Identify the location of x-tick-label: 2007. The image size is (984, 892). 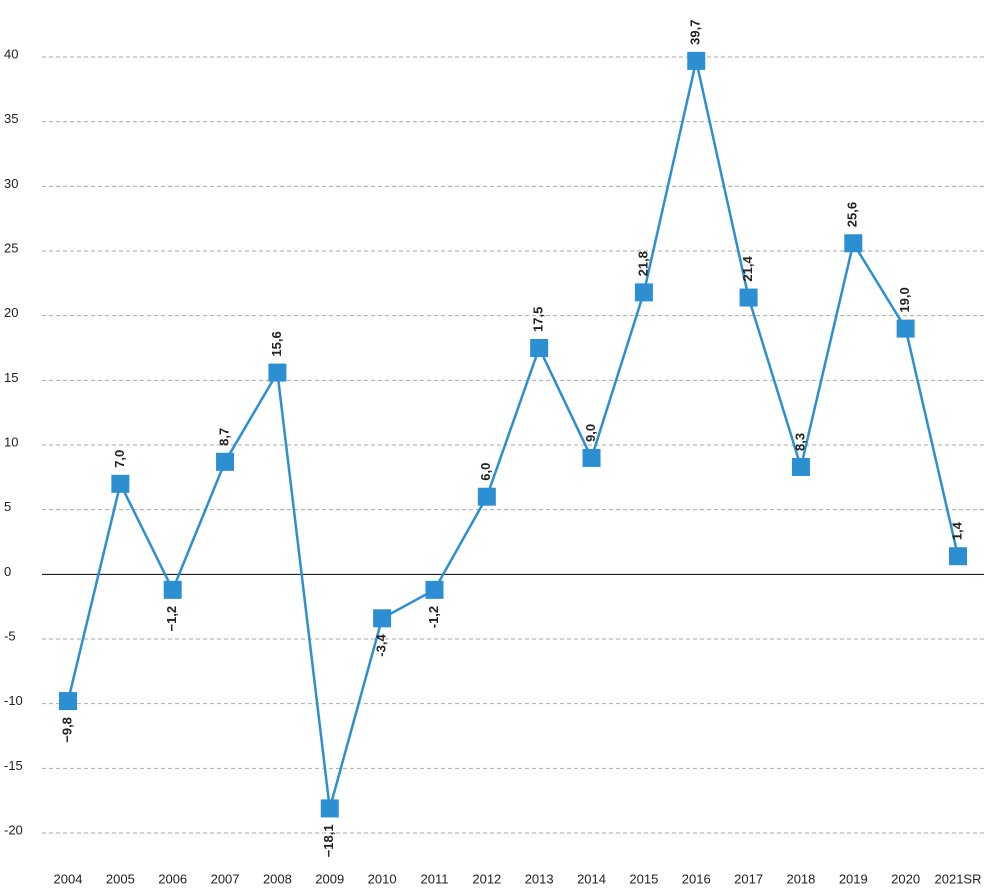
(225, 878).